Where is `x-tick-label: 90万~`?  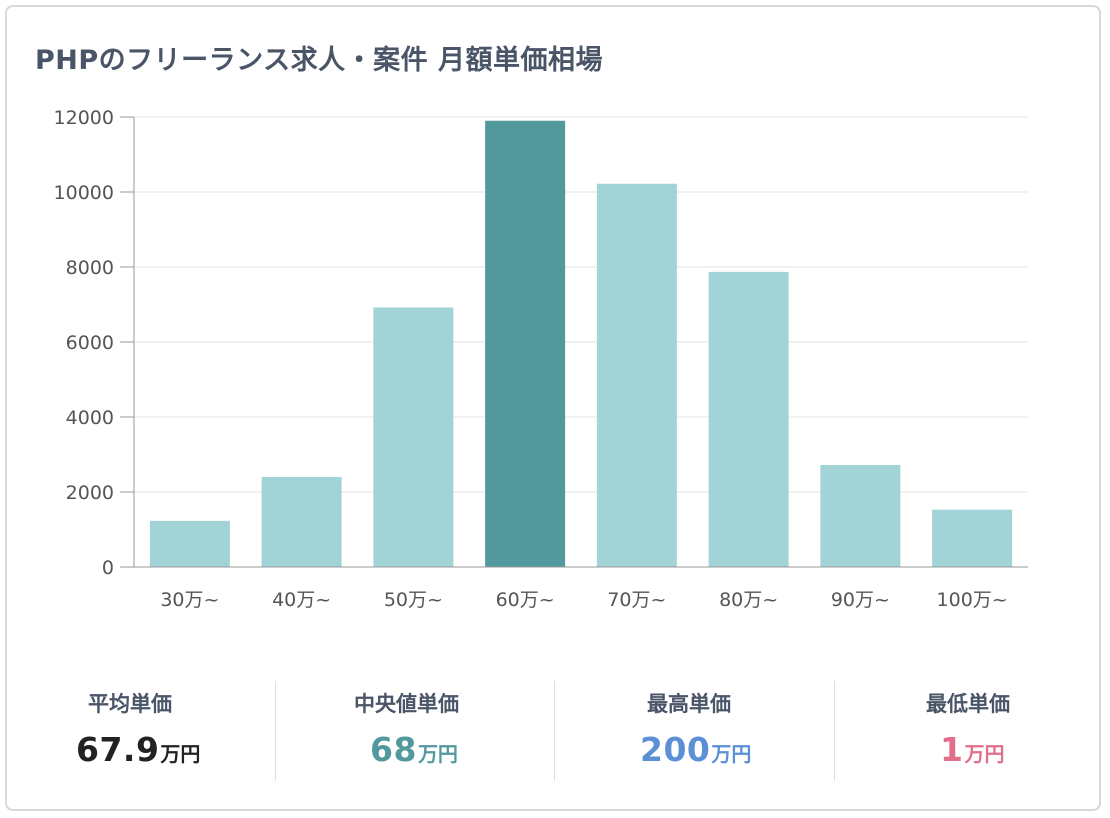
x-tick-label: 90万~ is located at coordinates (860, 600).